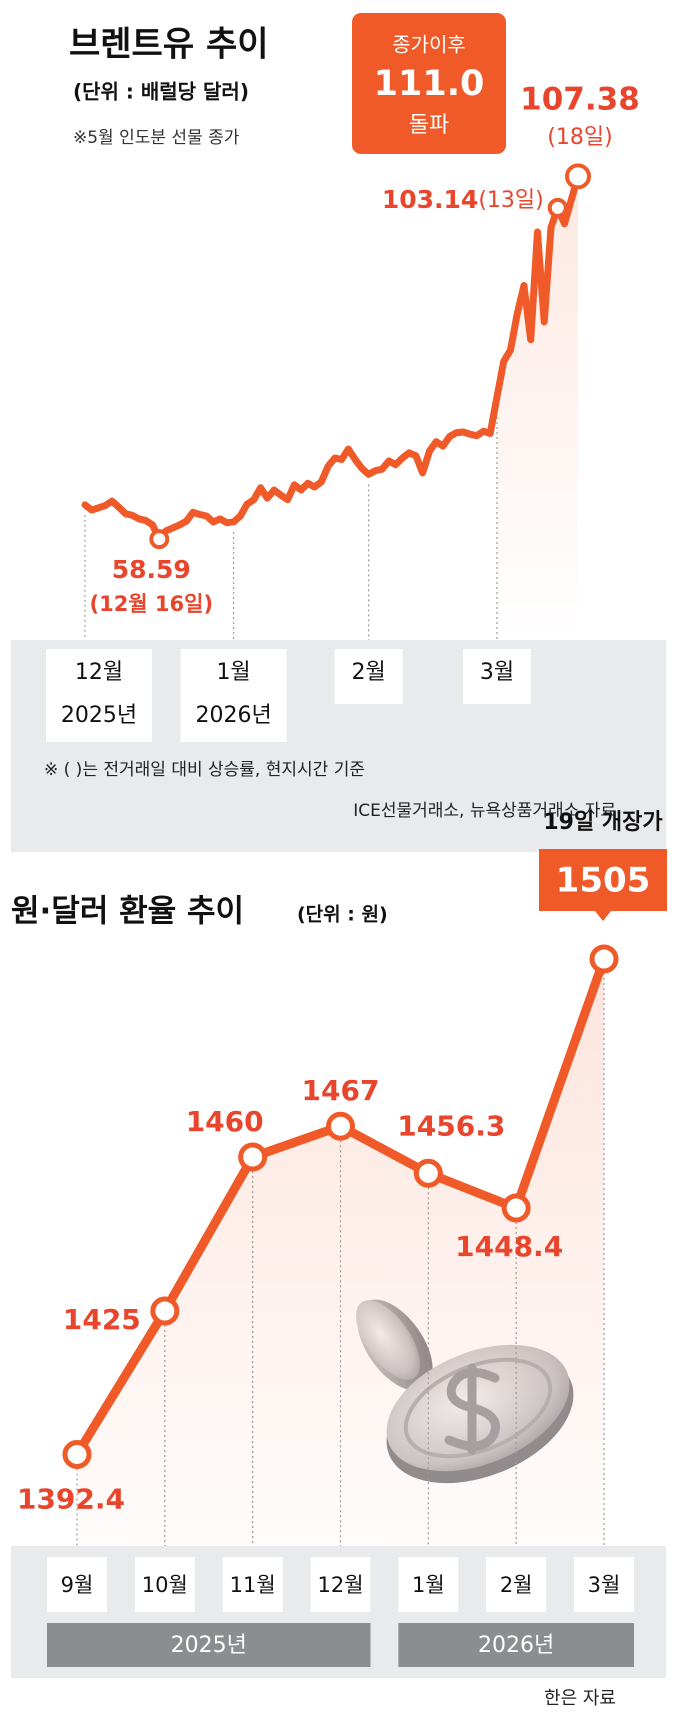  What do you see at coordinates (580, 100) in the screenshot?
I see `value-label: 107.38` at bounding box center [580, 100].